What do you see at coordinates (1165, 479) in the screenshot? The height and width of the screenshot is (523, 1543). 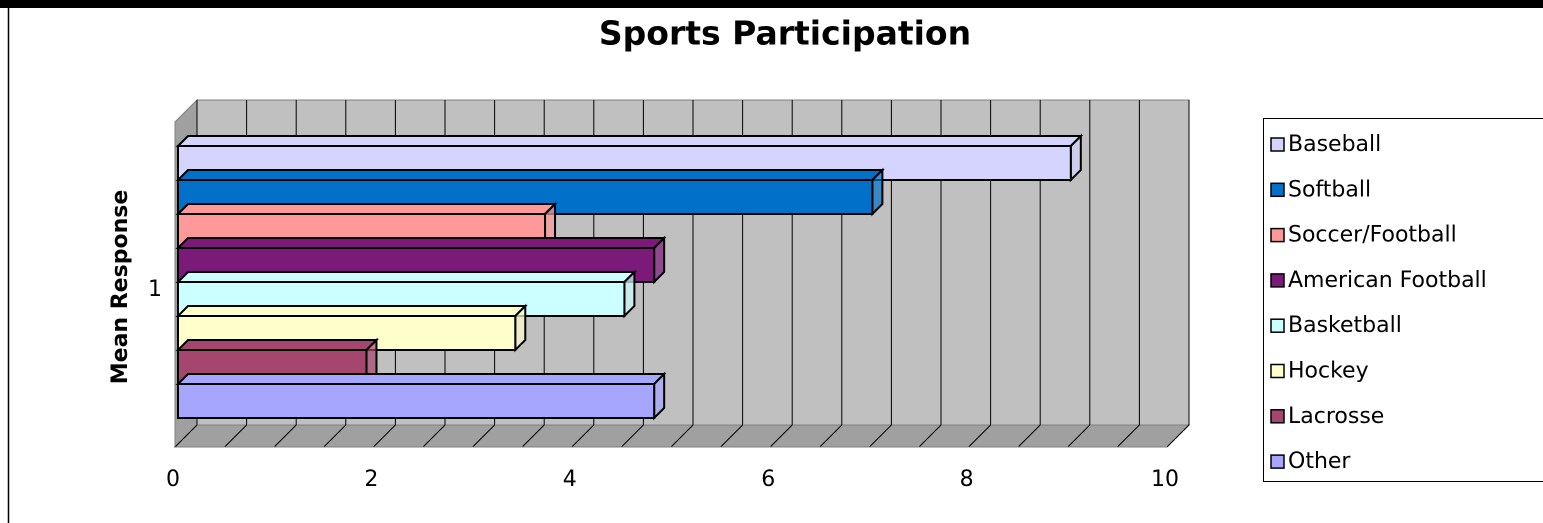 I see `x-tick-label: 10` at bounding box center [1165, 479].